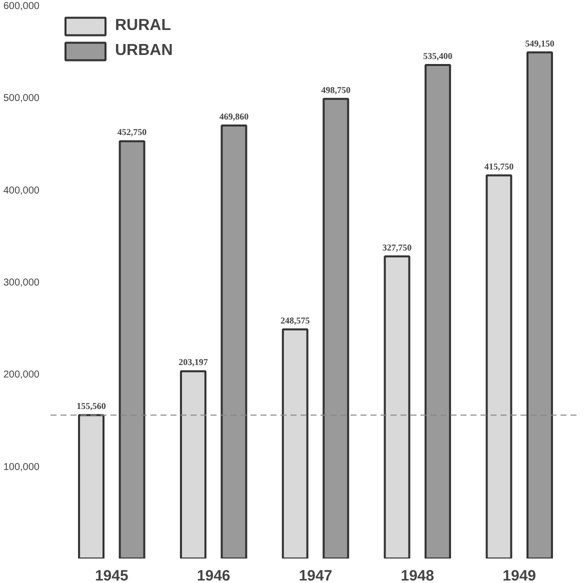  What do you see at coordinates (111, 575) in the screenshot?
I see `x-tick-label: 1945` at bounding box center [111, 575].